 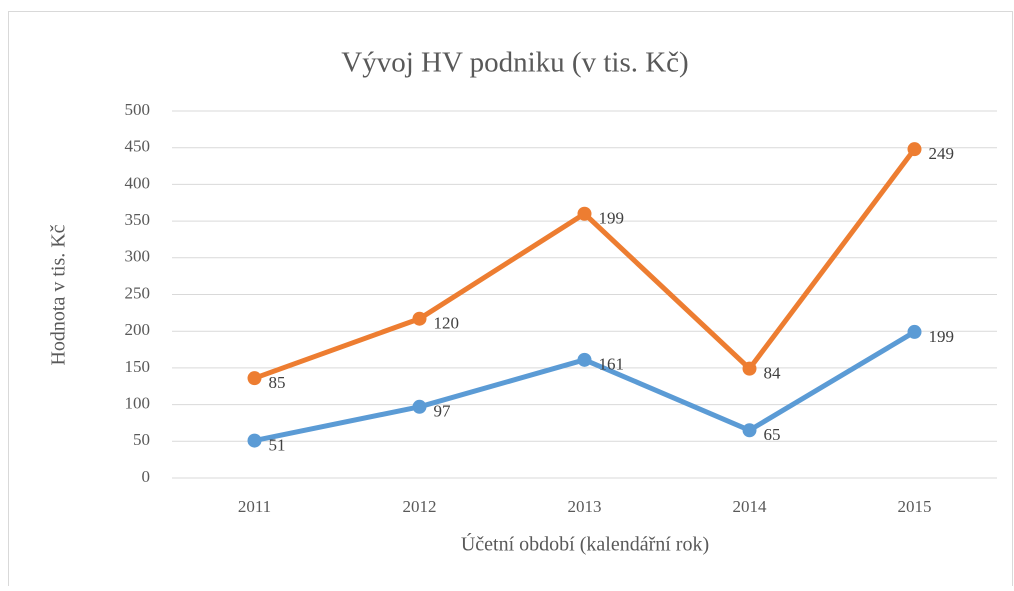 What do you see at coordinates (138, 182) in the screenshot?
I see `y-tick-label: 400` at bounding box center [138, 182].